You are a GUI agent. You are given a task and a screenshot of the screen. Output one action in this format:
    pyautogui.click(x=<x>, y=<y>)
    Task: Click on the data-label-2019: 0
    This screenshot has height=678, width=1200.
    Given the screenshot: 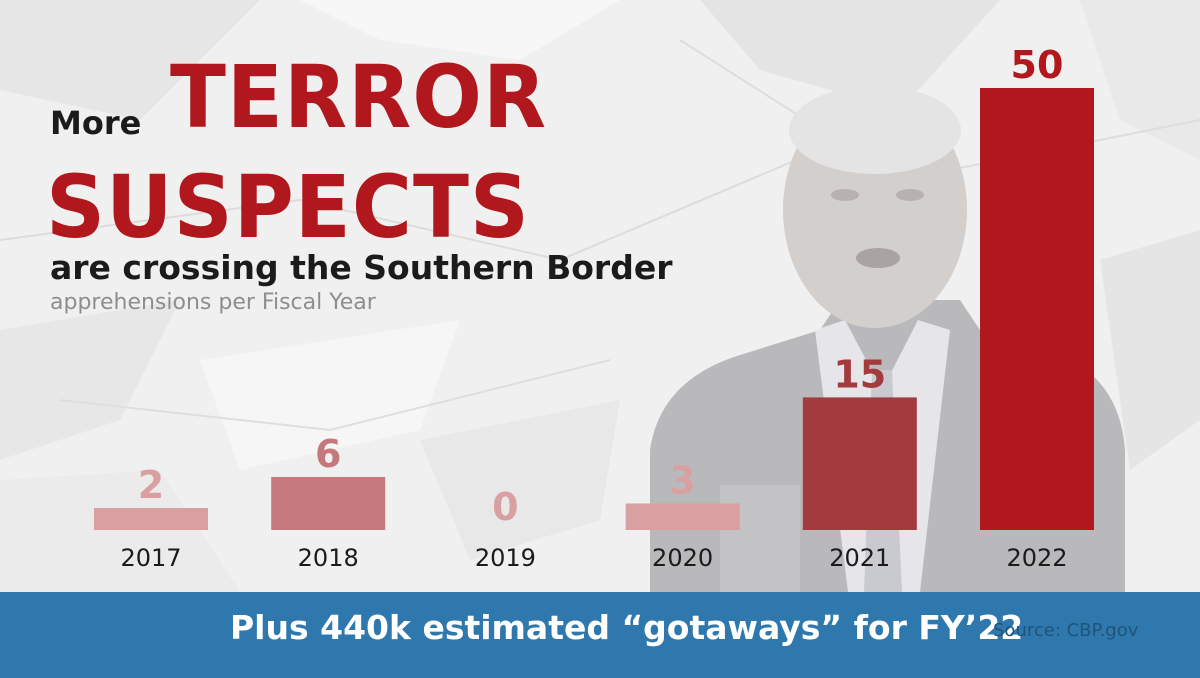 What is the action you would take?
    pyautogui.click(x=505, y=507)
    